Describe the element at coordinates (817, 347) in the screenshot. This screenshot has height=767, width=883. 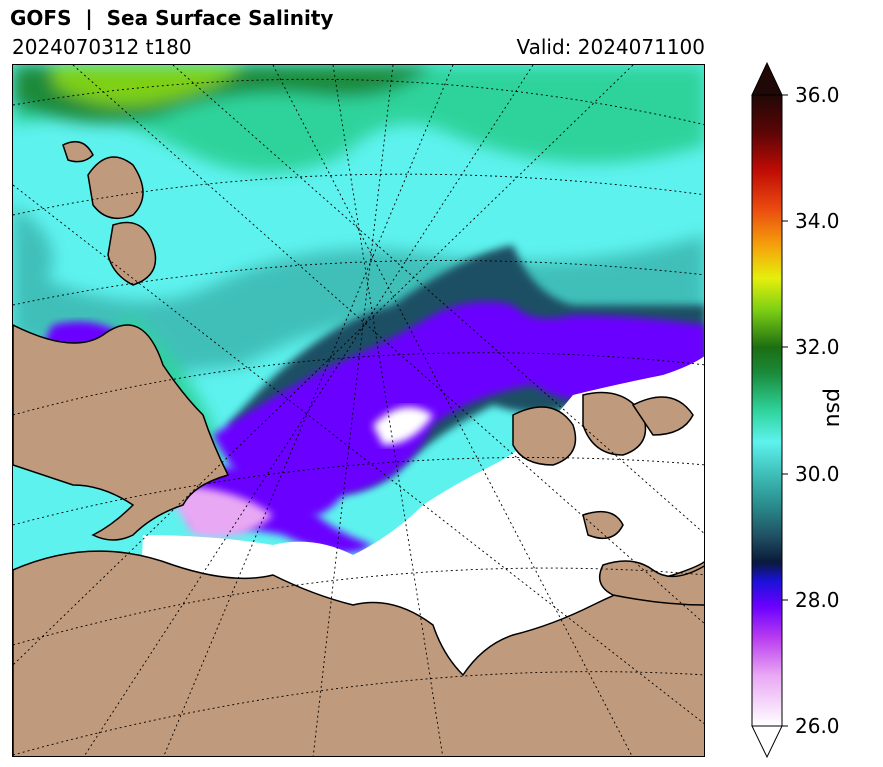
I see `colorbar-tick: 32.0` at that location.